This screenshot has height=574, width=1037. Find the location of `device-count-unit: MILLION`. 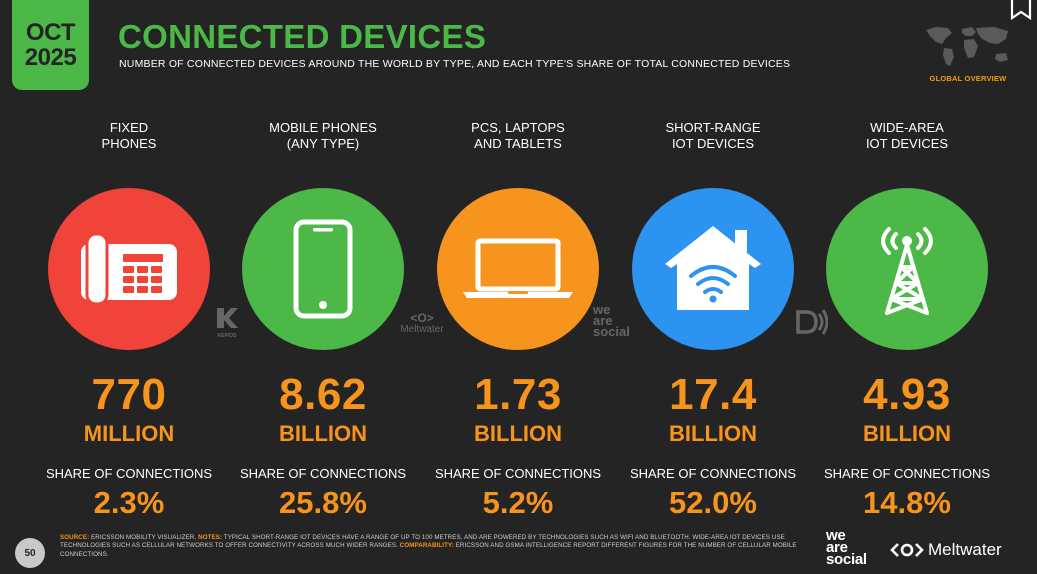

device-count-unit: MILLION is located at coordinates (129, 433).